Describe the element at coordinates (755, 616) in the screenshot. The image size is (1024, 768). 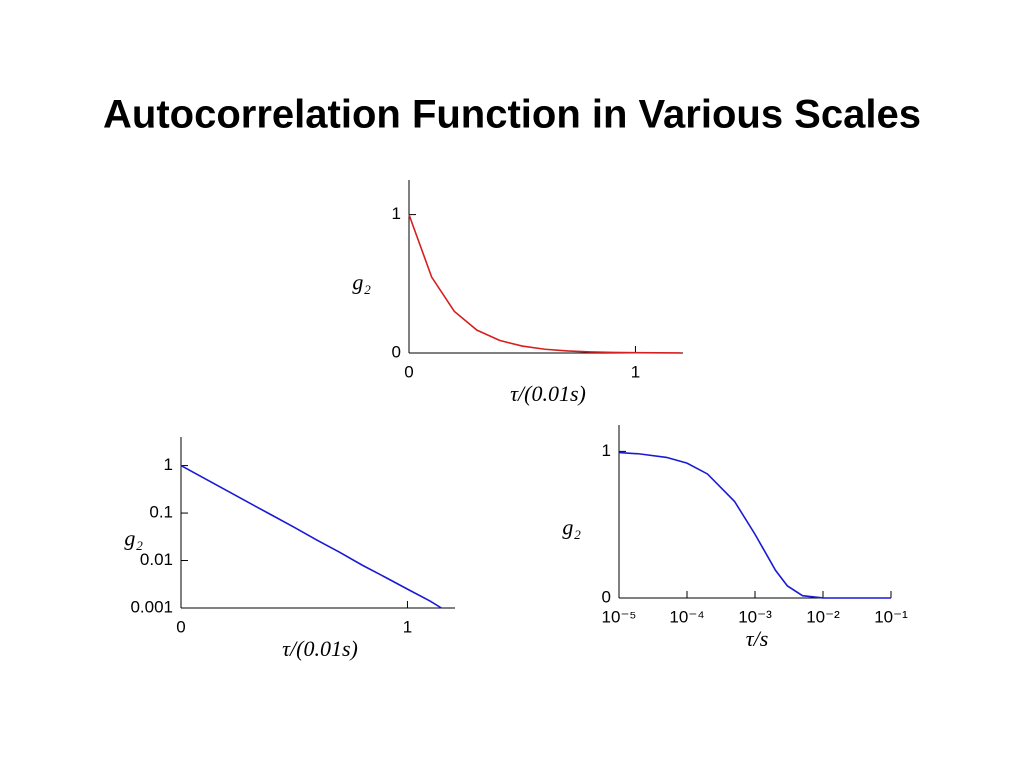
I see `x-tick-label: 10⁻³` at that location.